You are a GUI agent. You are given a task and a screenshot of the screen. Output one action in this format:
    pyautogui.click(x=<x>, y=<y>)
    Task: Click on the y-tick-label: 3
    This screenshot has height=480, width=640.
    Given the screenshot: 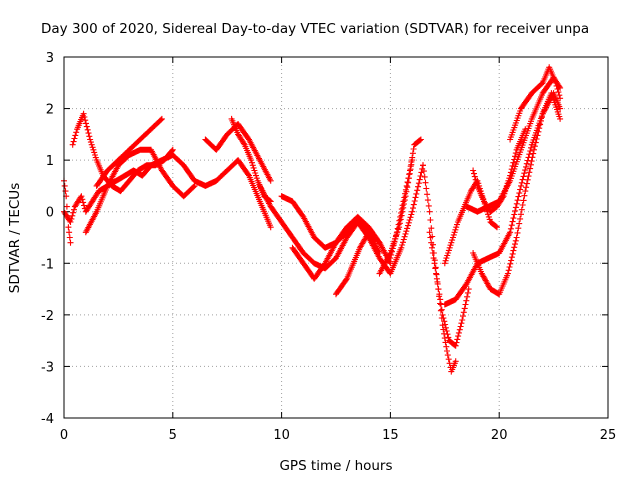 What is the action you would take?
    pyautogui.click(x=50, y=58)
    